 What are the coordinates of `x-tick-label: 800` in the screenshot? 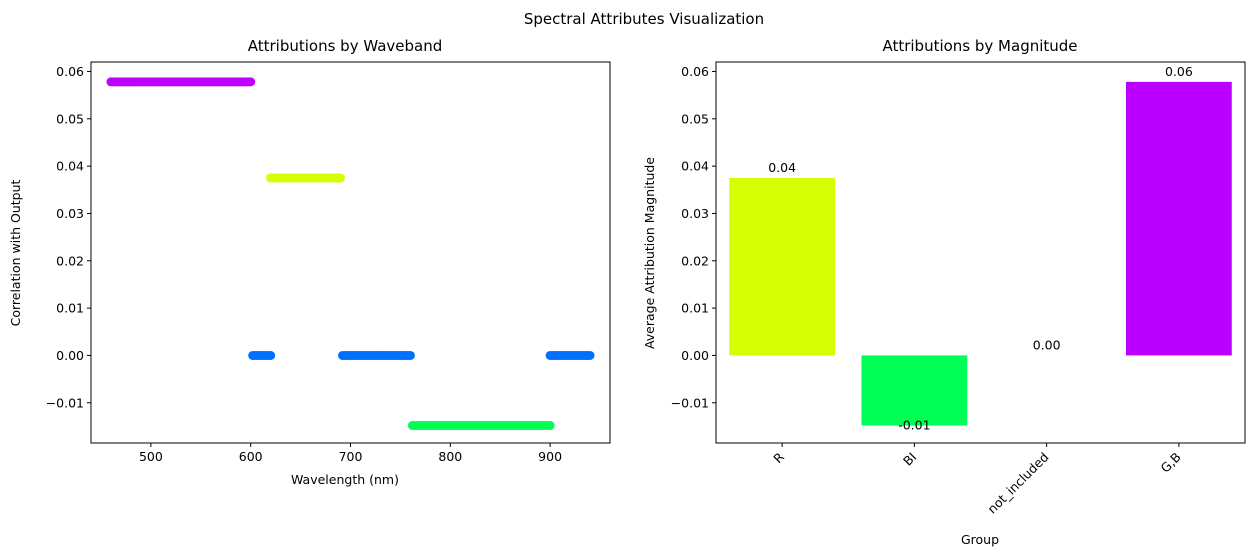 It's located at (450, 456).